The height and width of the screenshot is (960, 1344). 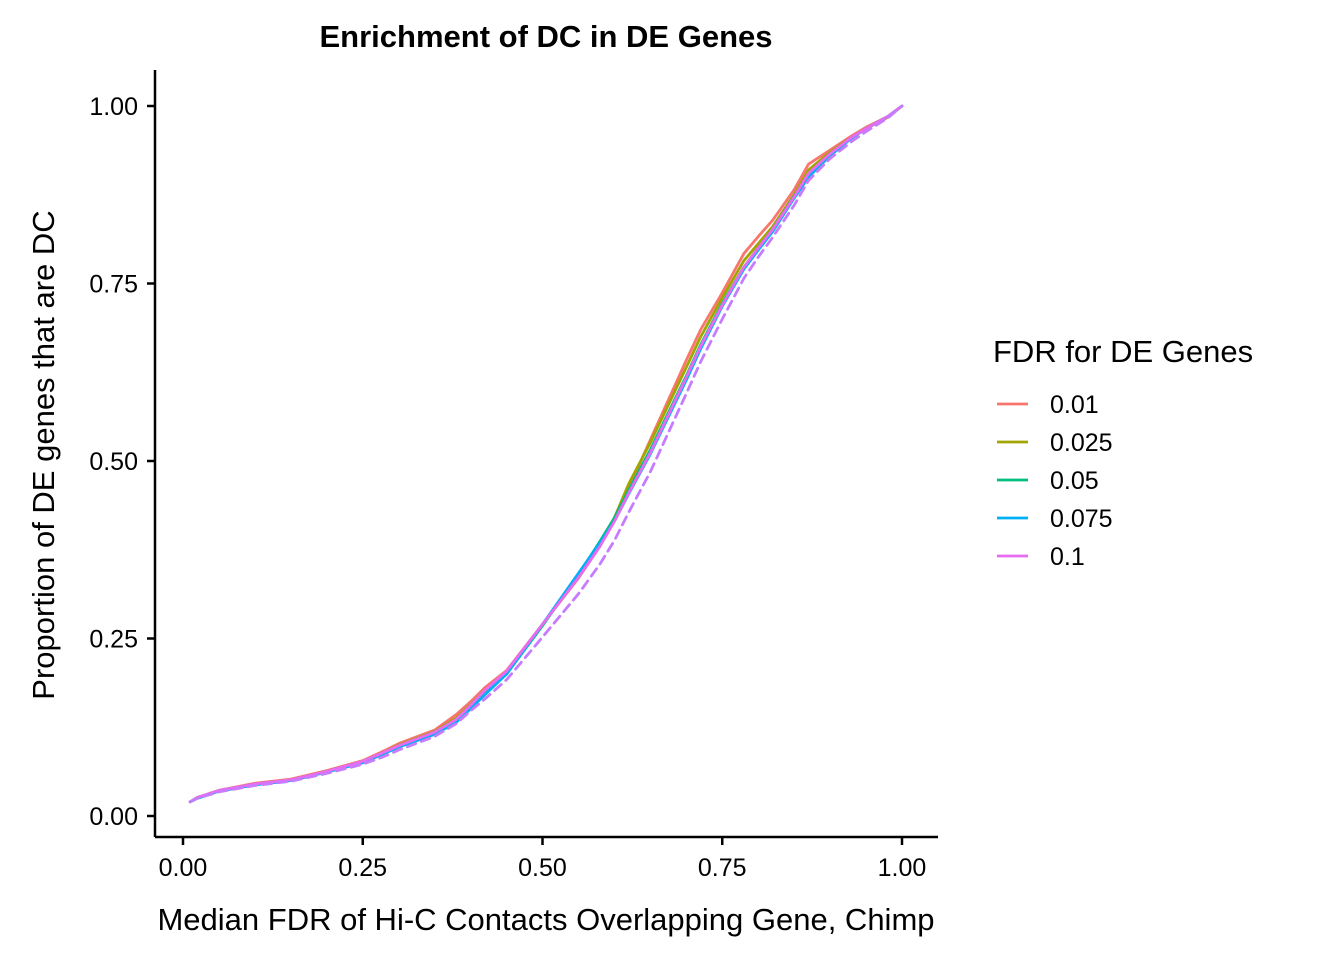 I want to click on legend-label-4: 0.1, so click(x=1067, y=557).